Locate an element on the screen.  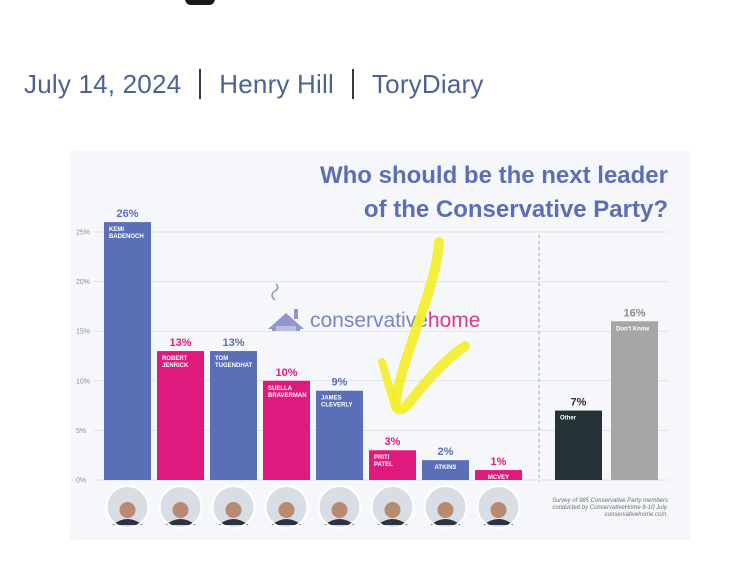
y-axis: 0% 5% 10% 15% 20% 25% is located at coordinates (83, 357).